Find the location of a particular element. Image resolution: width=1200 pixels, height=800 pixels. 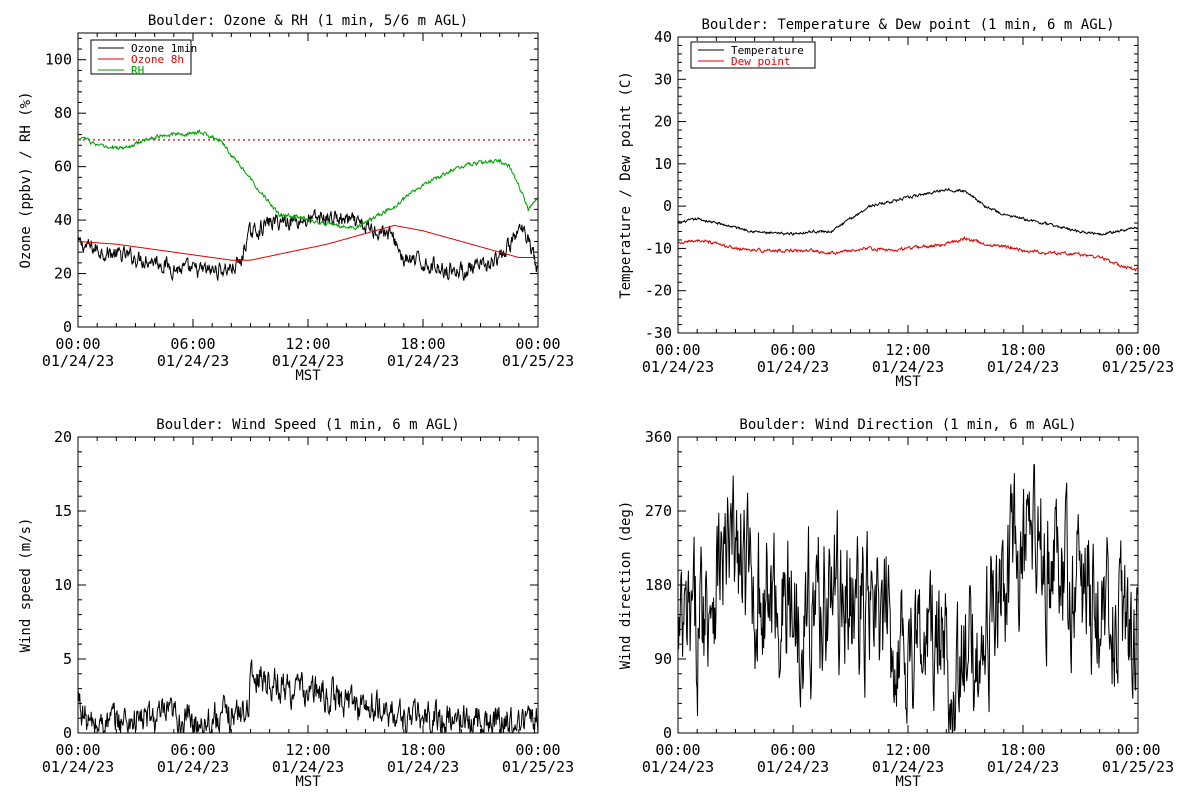

y-axis-label: Wind direction (deg) is located at coordinates (626, 585).